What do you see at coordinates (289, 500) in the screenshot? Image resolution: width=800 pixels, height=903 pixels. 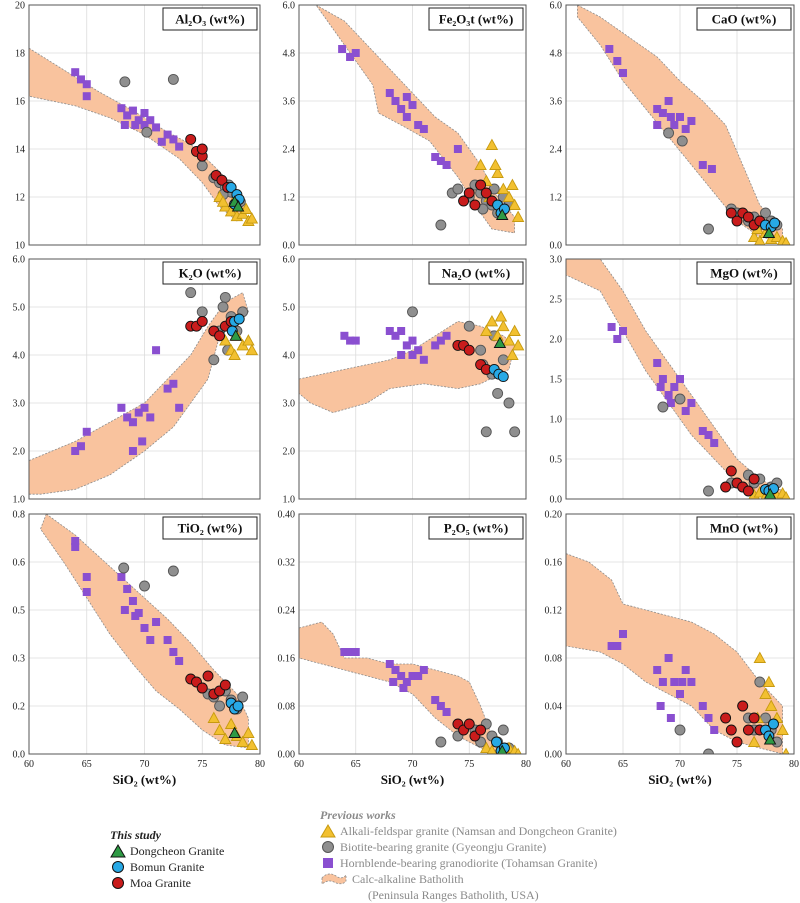 I see `y-tick-label: 1.0` at bounding box center [289, 500].